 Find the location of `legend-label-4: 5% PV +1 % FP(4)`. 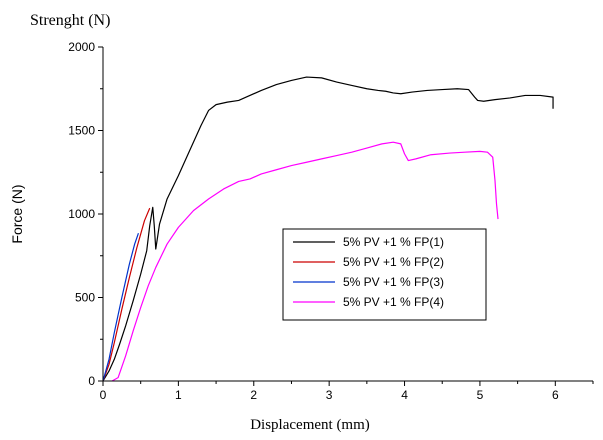

legend-label-4: 5% PV +1 % FP(4) is located at coordinates (393, 302).